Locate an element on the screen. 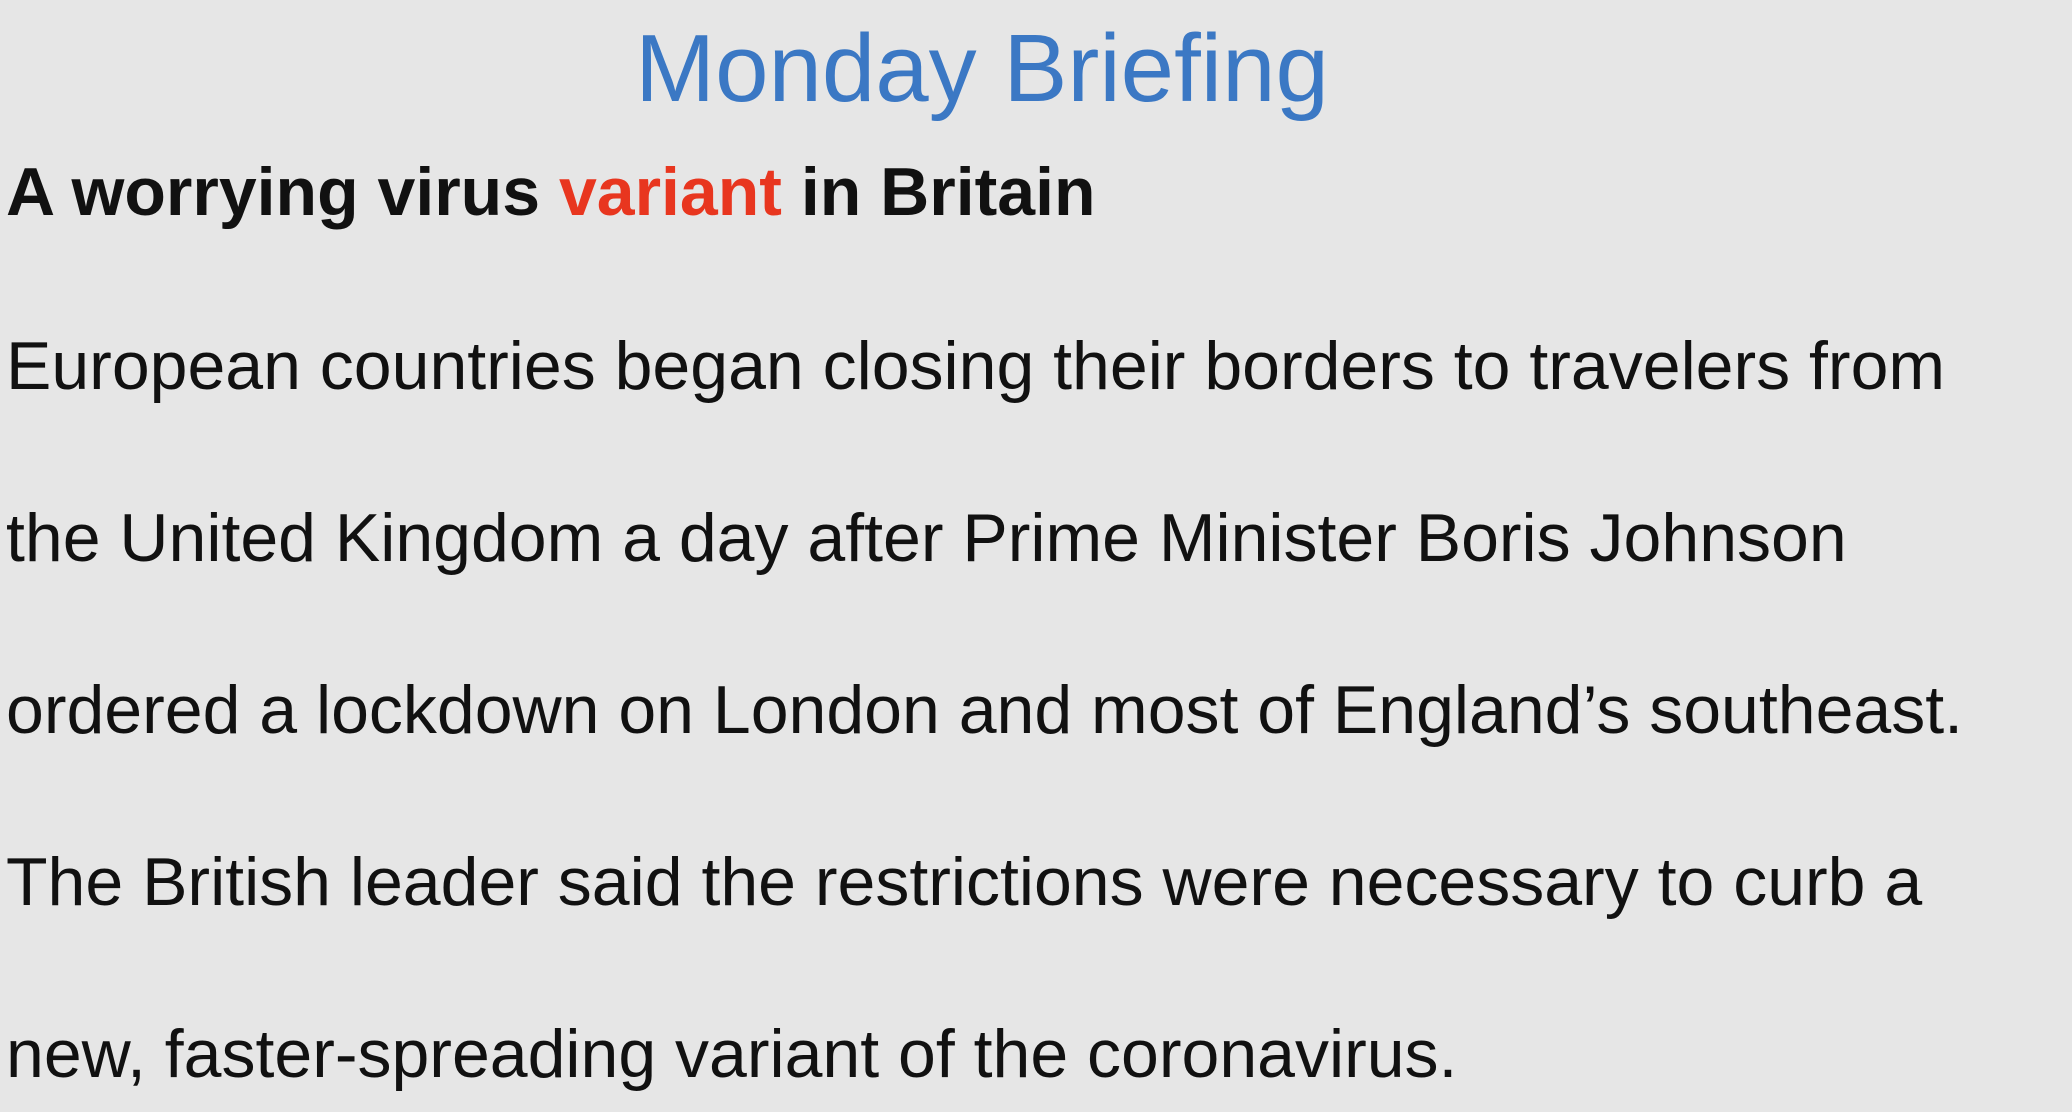  headline-text-after: in Britain is located at coordinates (938, 192).